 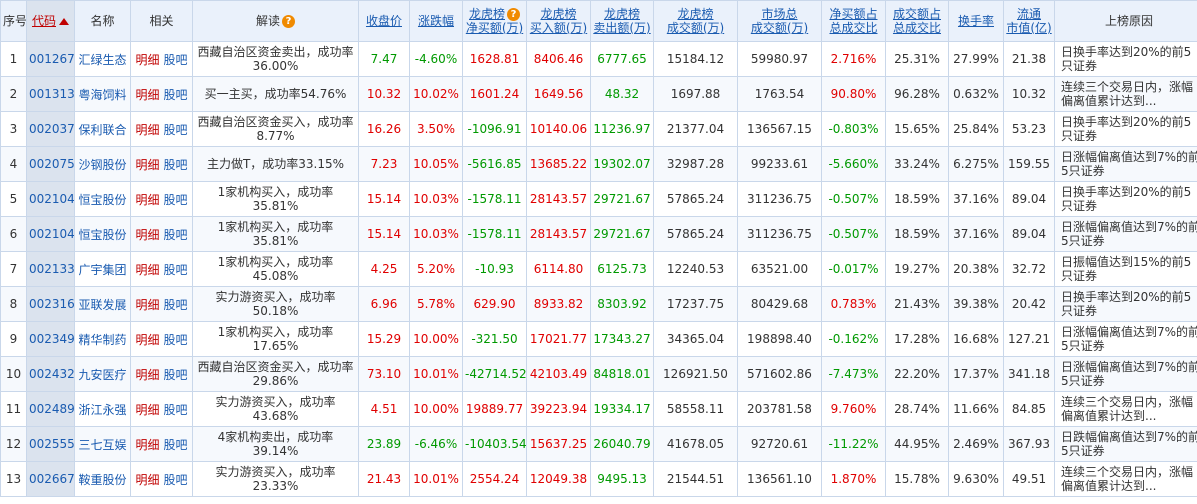 I want to click on interpret-cell: 买一主买，成功率54.76%, so click(x=275, y=94).